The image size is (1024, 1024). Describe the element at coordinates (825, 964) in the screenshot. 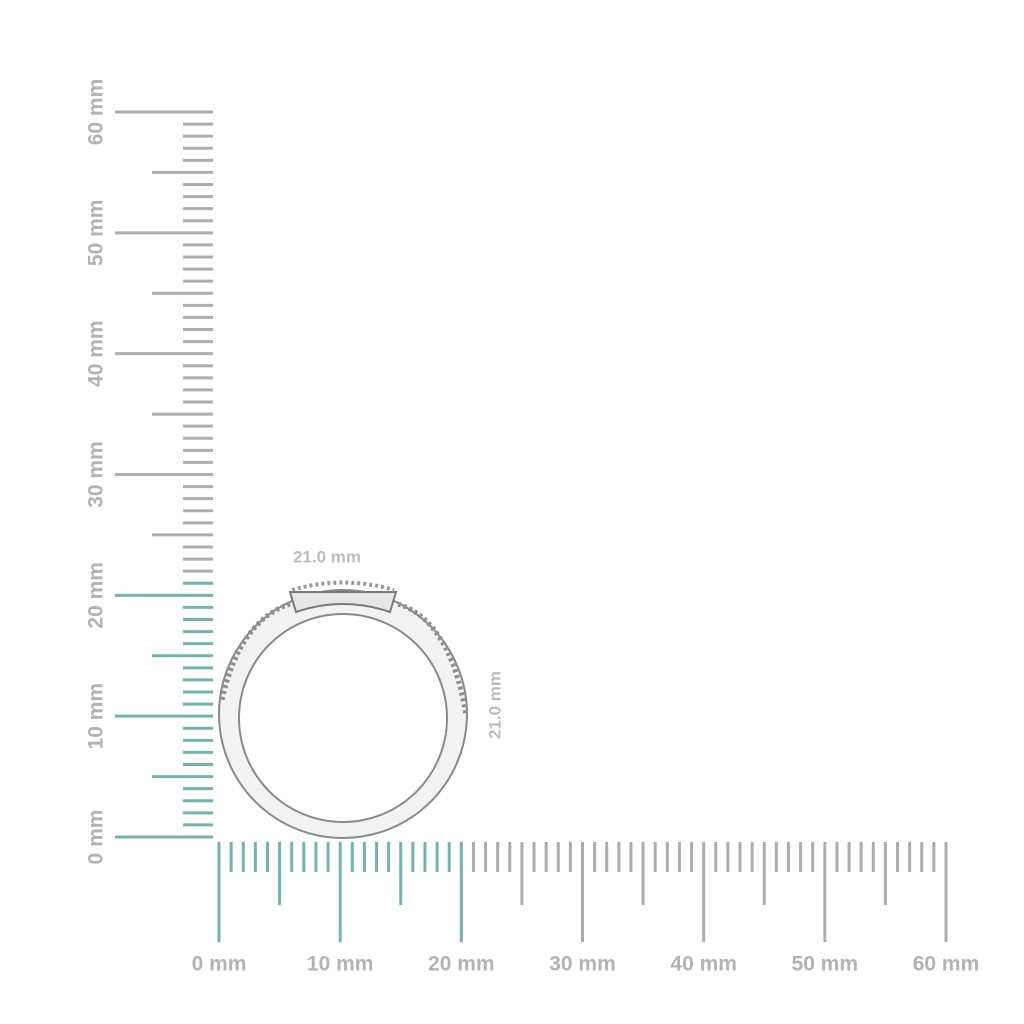

I see `h-ruler-label: 50 mm` at that location.